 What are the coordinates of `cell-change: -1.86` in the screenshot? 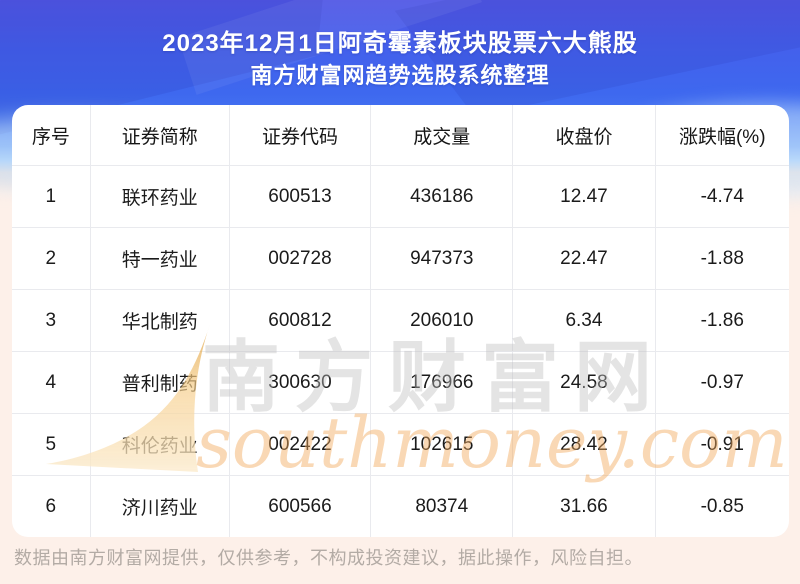 It's located at (721, 320).